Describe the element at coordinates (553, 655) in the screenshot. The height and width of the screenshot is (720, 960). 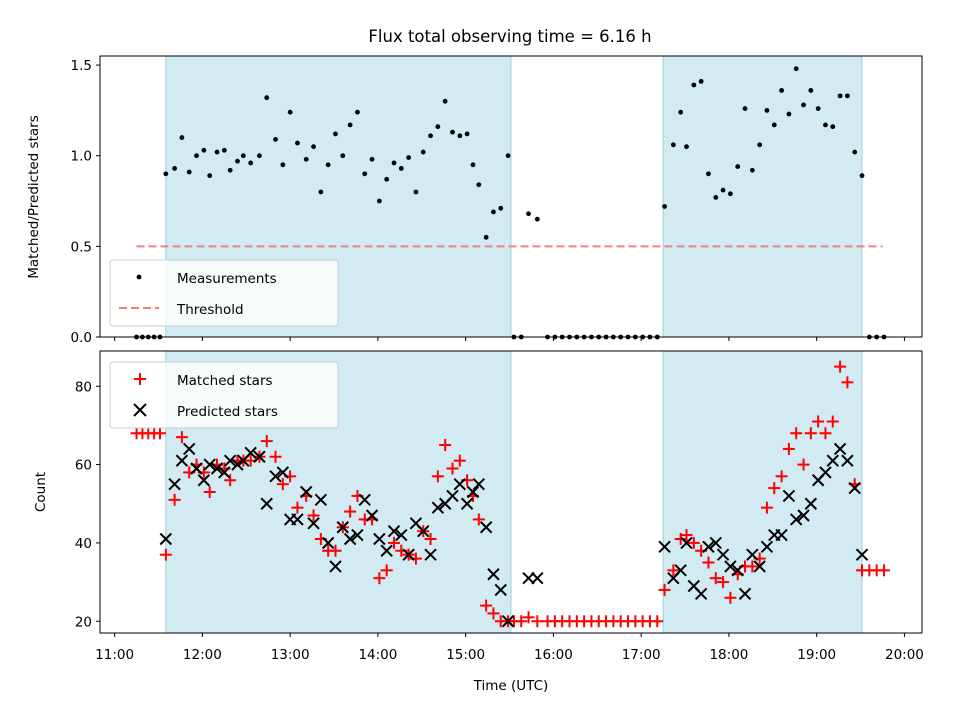
I see `x-tick-label: 16:00` at that location.